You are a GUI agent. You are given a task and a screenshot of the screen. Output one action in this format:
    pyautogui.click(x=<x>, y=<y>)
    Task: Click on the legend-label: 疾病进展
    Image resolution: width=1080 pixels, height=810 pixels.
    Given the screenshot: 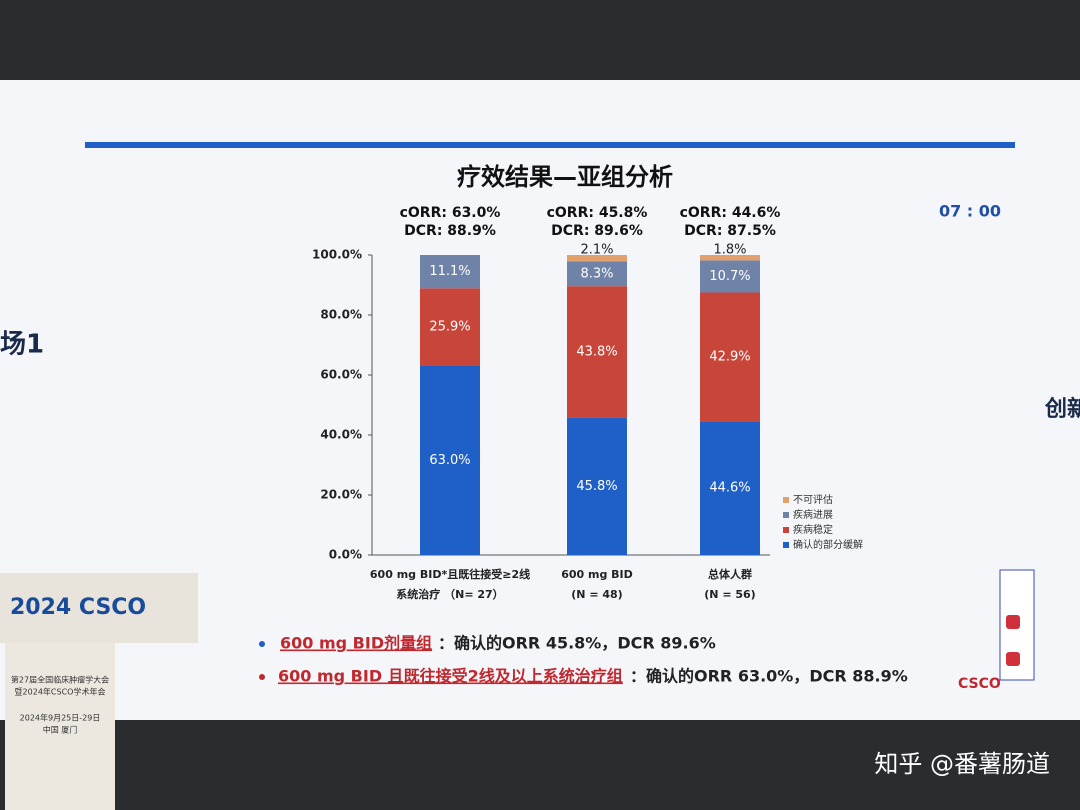 What is the action you would take?
    pyautogui.click(x=813, y=514)
    